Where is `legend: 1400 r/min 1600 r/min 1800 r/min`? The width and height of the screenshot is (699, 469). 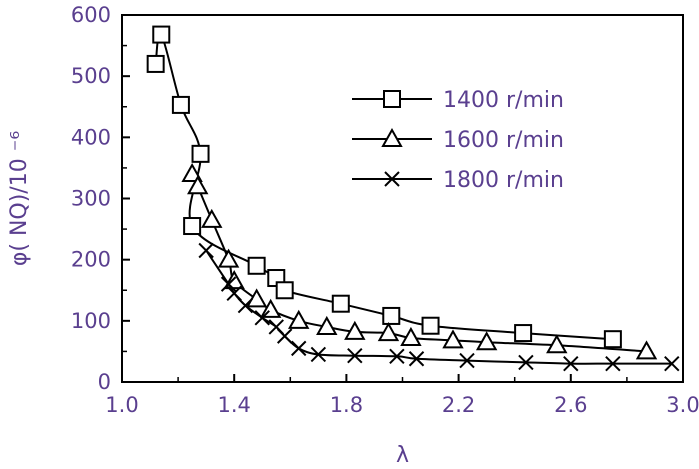 legend: 1400 r/min 1600 r/min 1800 r/min is located at coordinates (458, 140).